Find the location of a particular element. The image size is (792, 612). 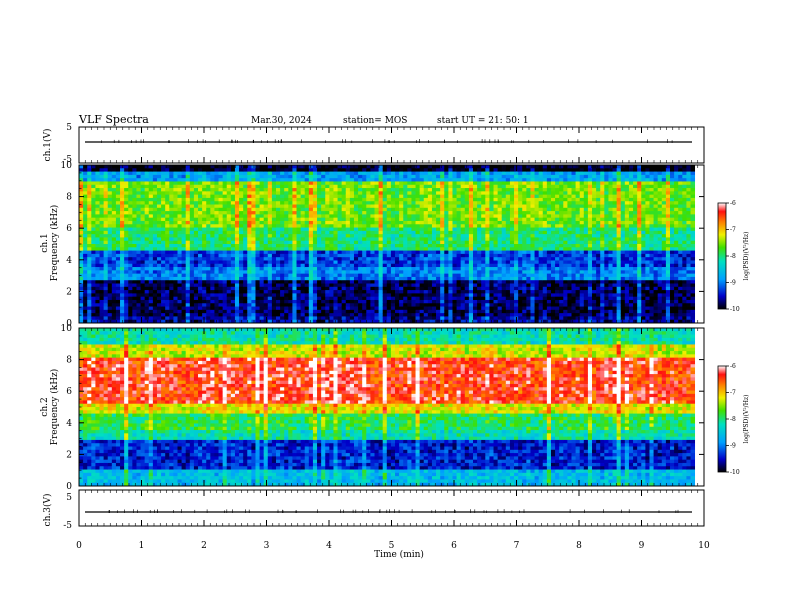

xtick-label: 3 is located at coordinates (267, 546).